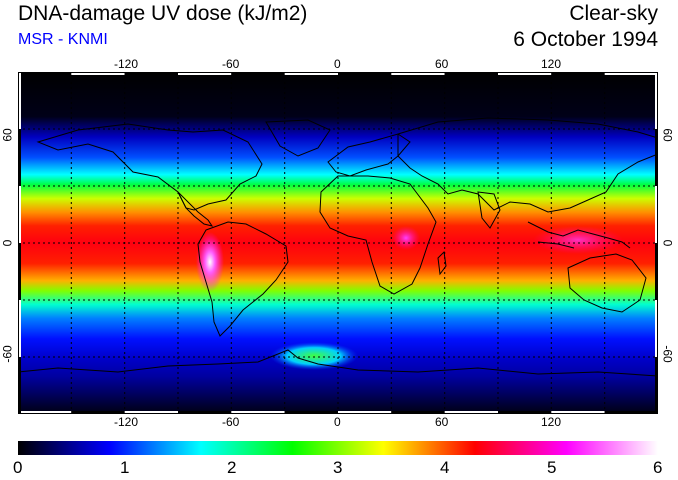 Image resolution: width=678 pixels, height=480 pixels. What do you see at coordinates (585, 39) in the screenshot?
I see `date-label: 6 October 1994` at bounding box center [585, 39].